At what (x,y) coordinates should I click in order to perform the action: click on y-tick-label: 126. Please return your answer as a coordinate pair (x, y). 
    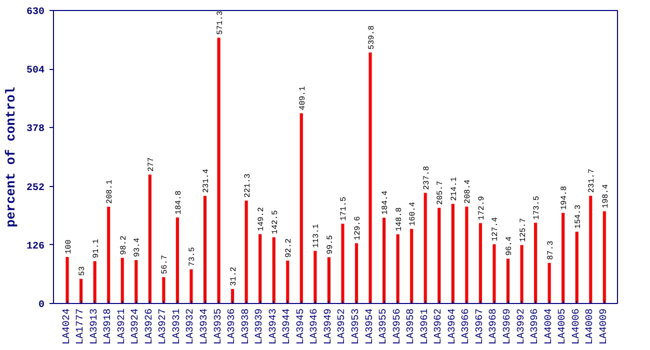
    Looking at the image, I should click on (35, 246).